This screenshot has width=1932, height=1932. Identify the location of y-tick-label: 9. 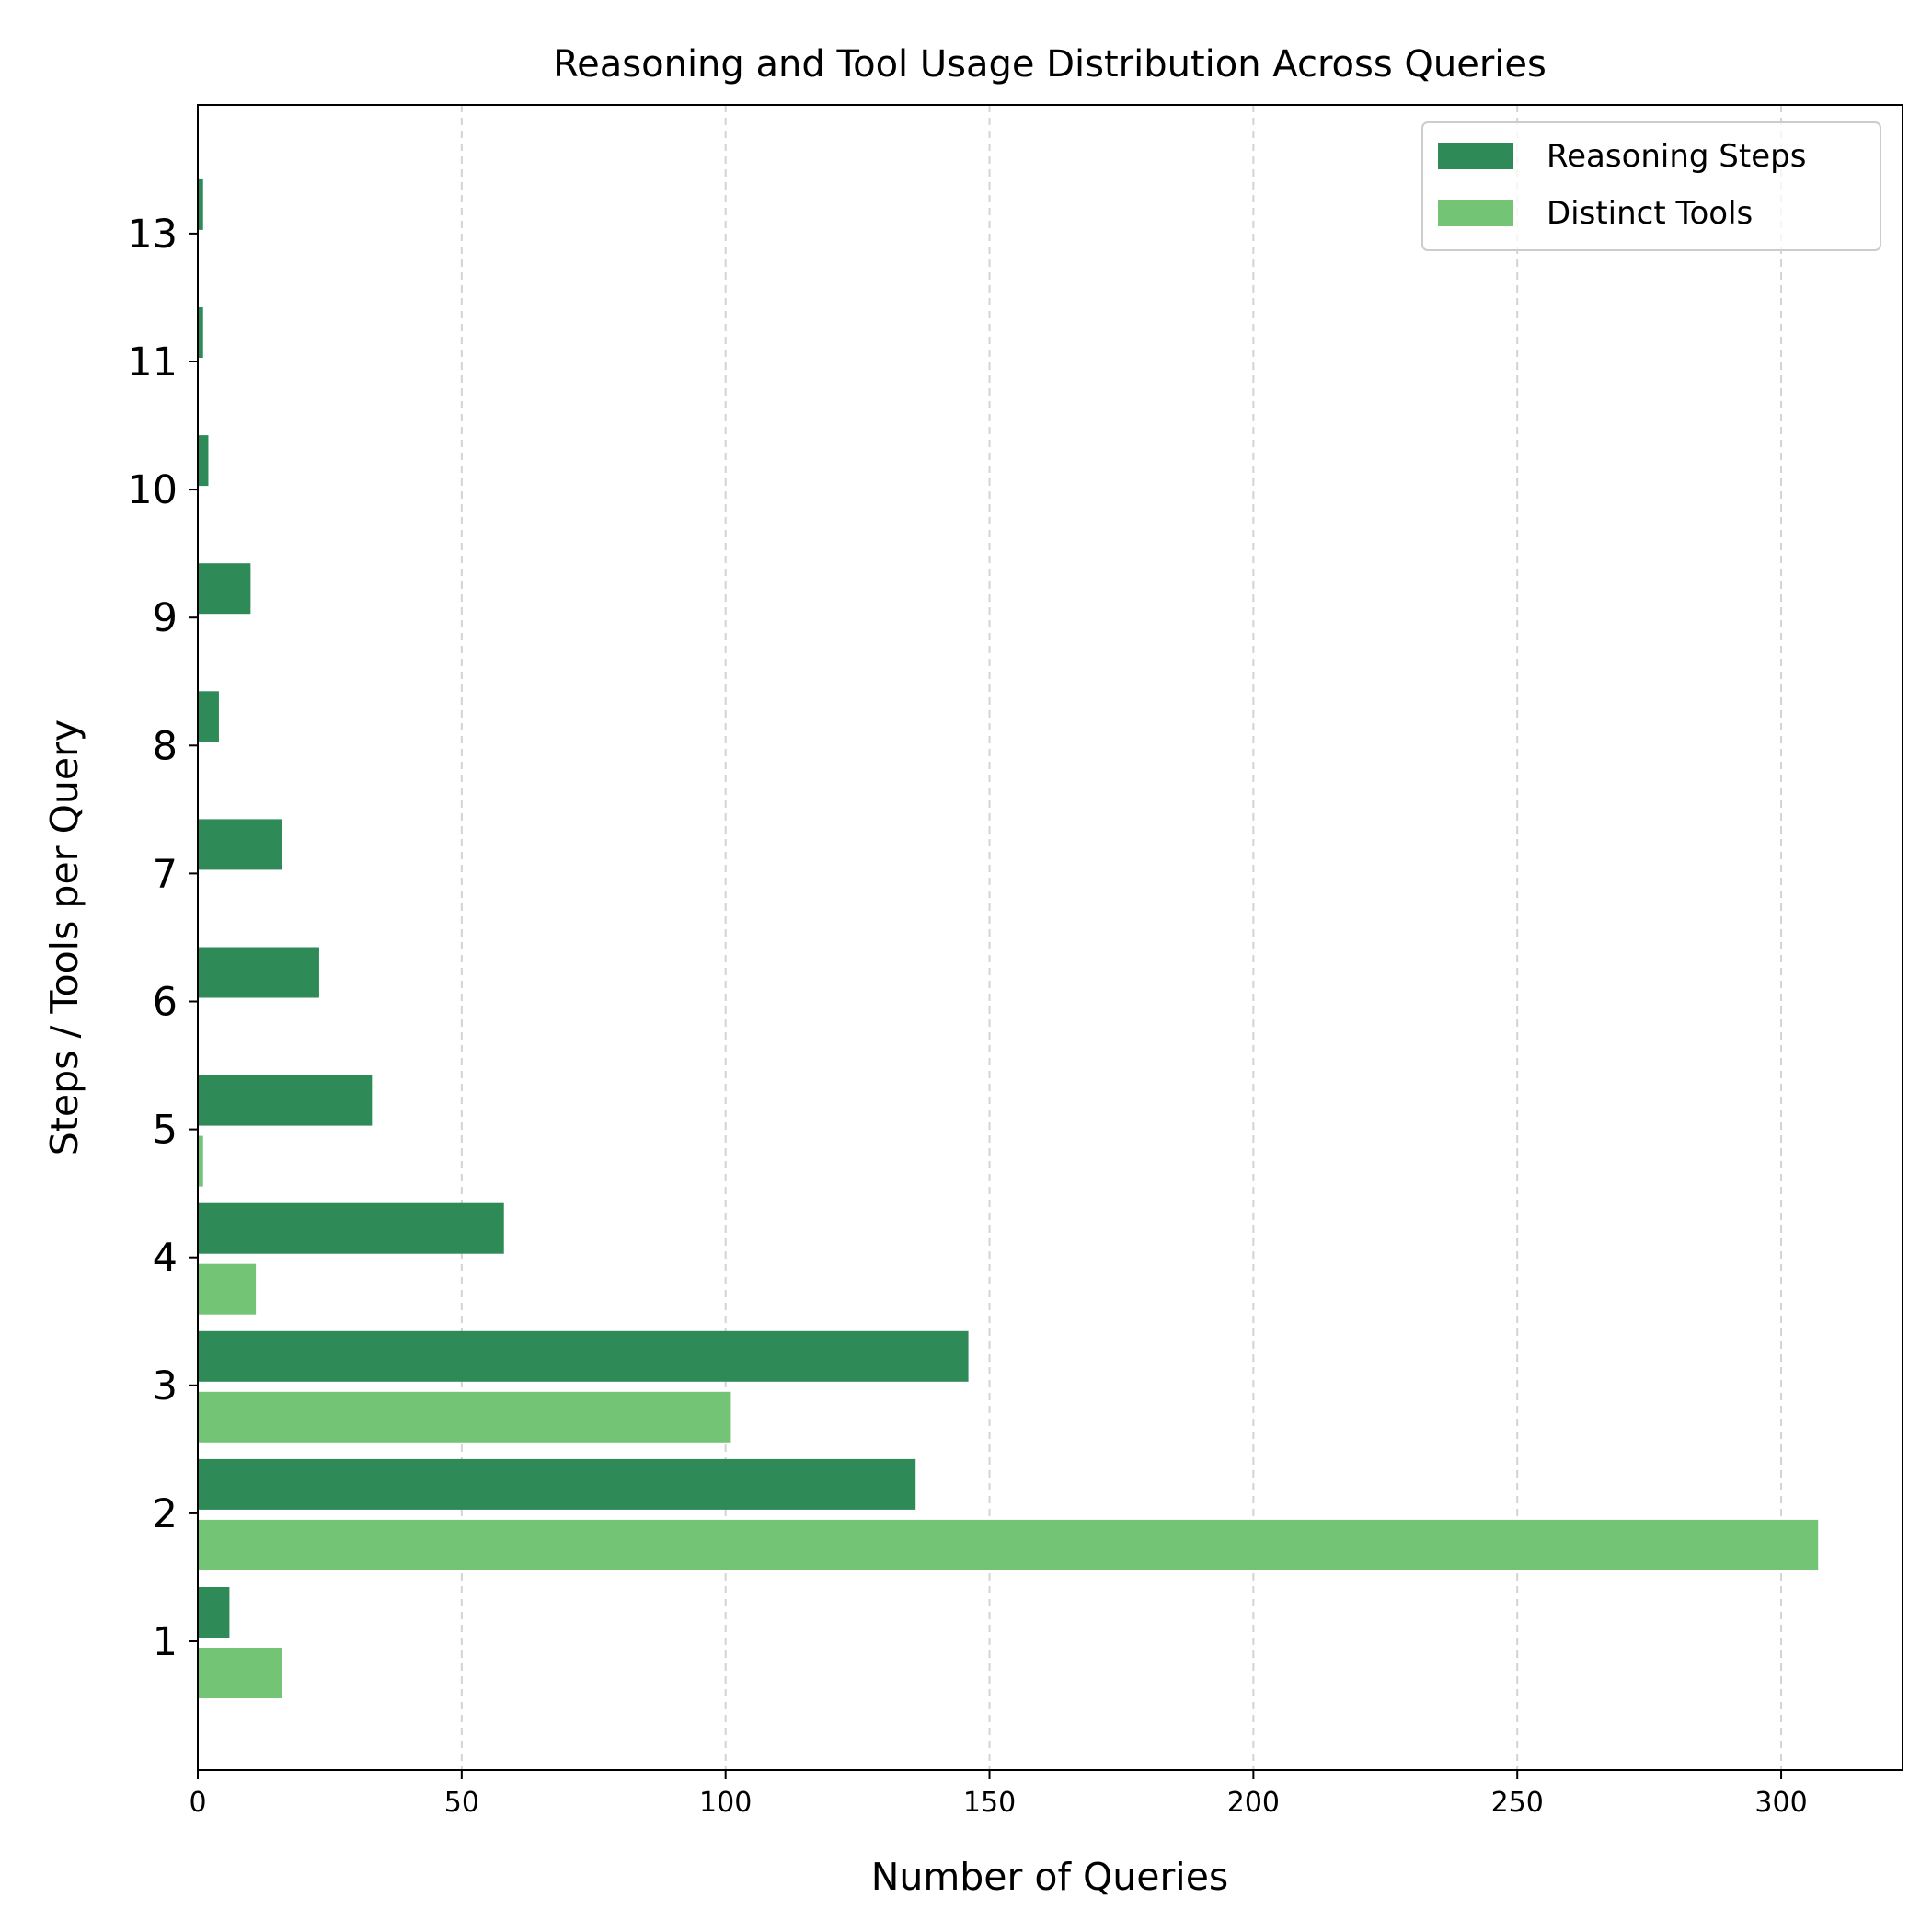
(165, 618).